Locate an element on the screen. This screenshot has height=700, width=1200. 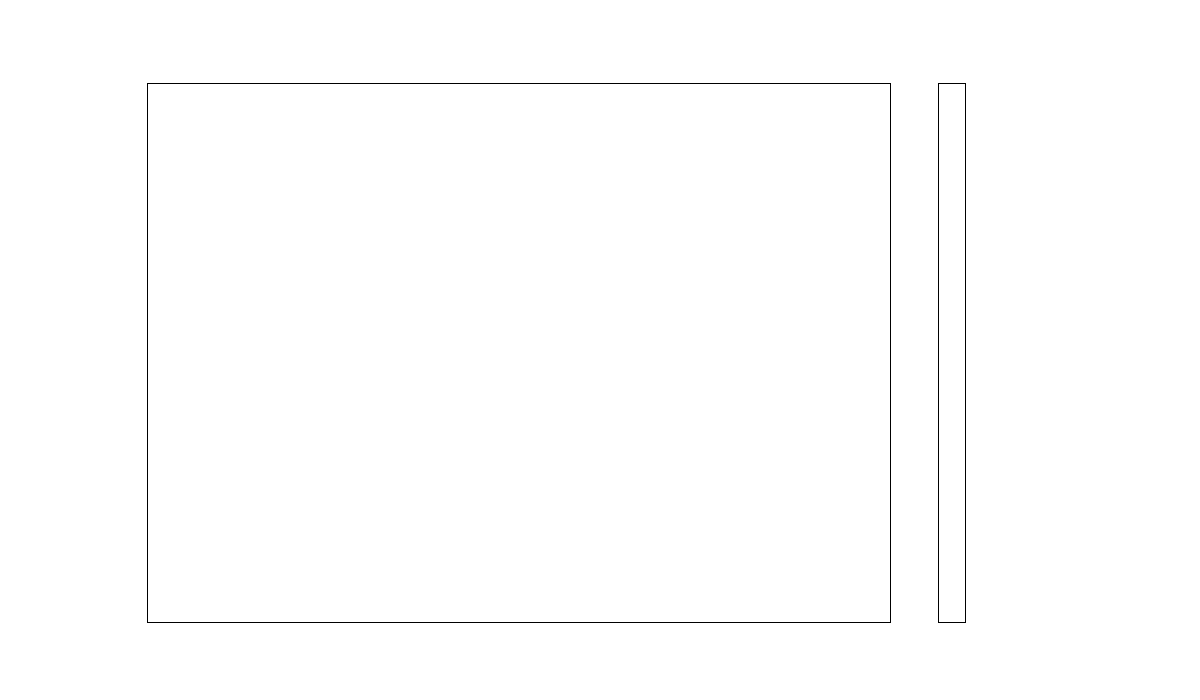
colorbar-canvas is located at coordinates (952, 353).